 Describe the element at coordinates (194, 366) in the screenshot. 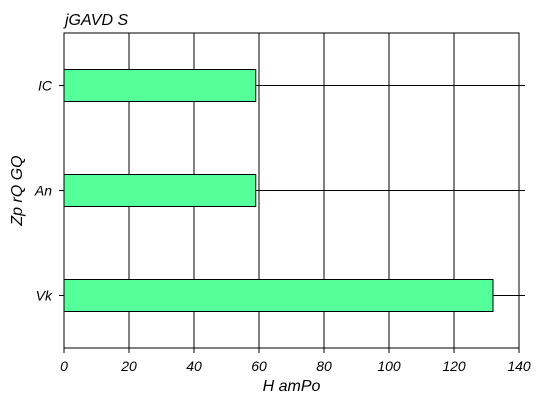

I see `x-tick-label: 40` at that location.